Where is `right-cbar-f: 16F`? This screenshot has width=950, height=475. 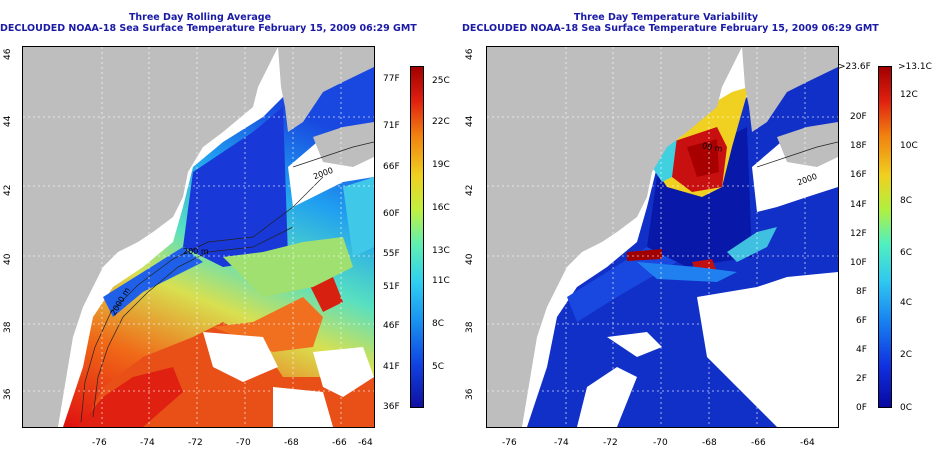
right-cbar-f: 16F is located at coordinates (858, 175).